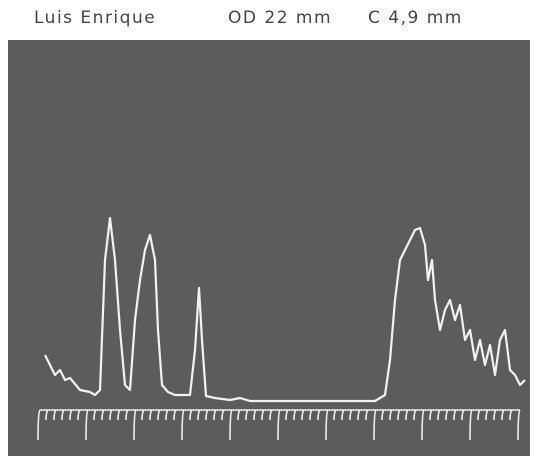 Image resolution: width=535 pixels, height=461 pixels. I want to click on patient-name: Luis Enrique, so click(95, 18).